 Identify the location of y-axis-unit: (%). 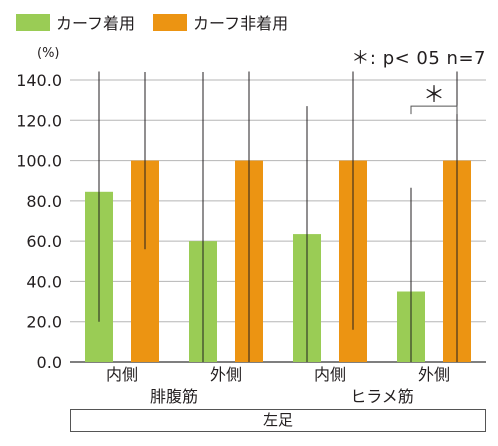
(48, 53).